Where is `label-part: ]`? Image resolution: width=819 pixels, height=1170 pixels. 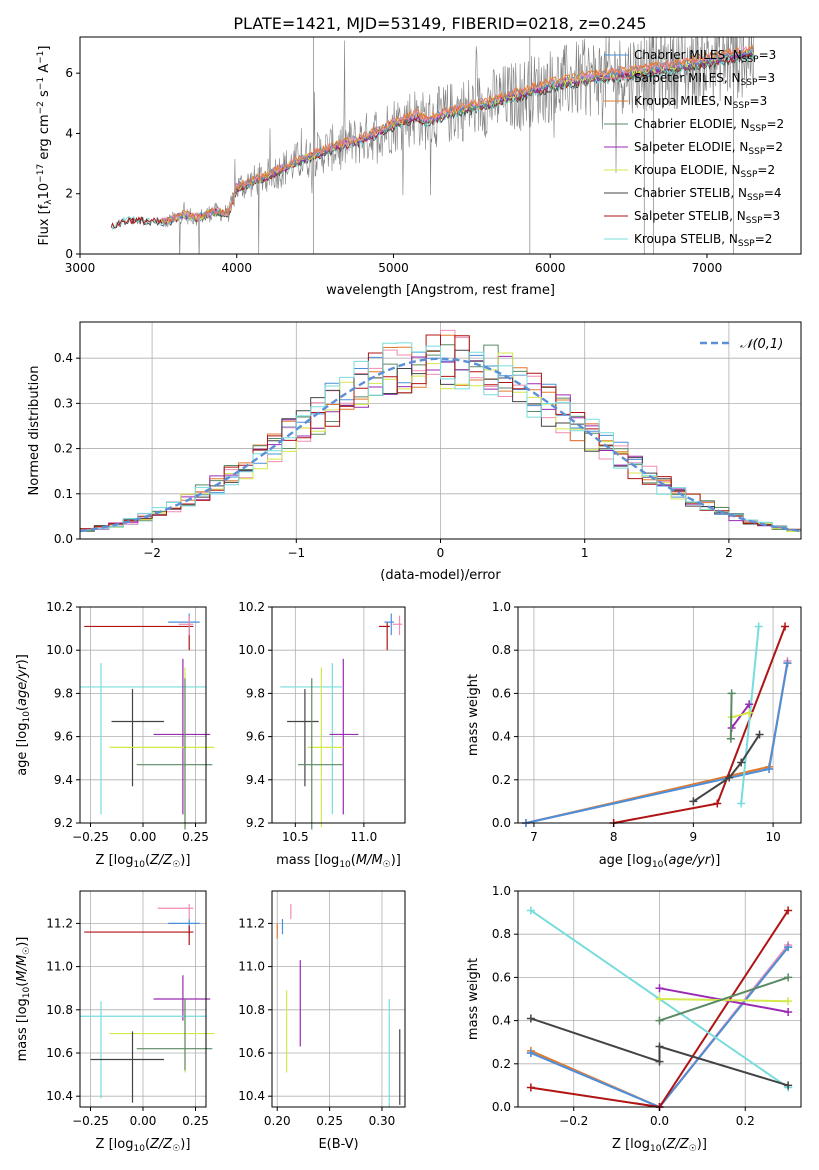 label-part: ] is located at coordinates (44, 48).